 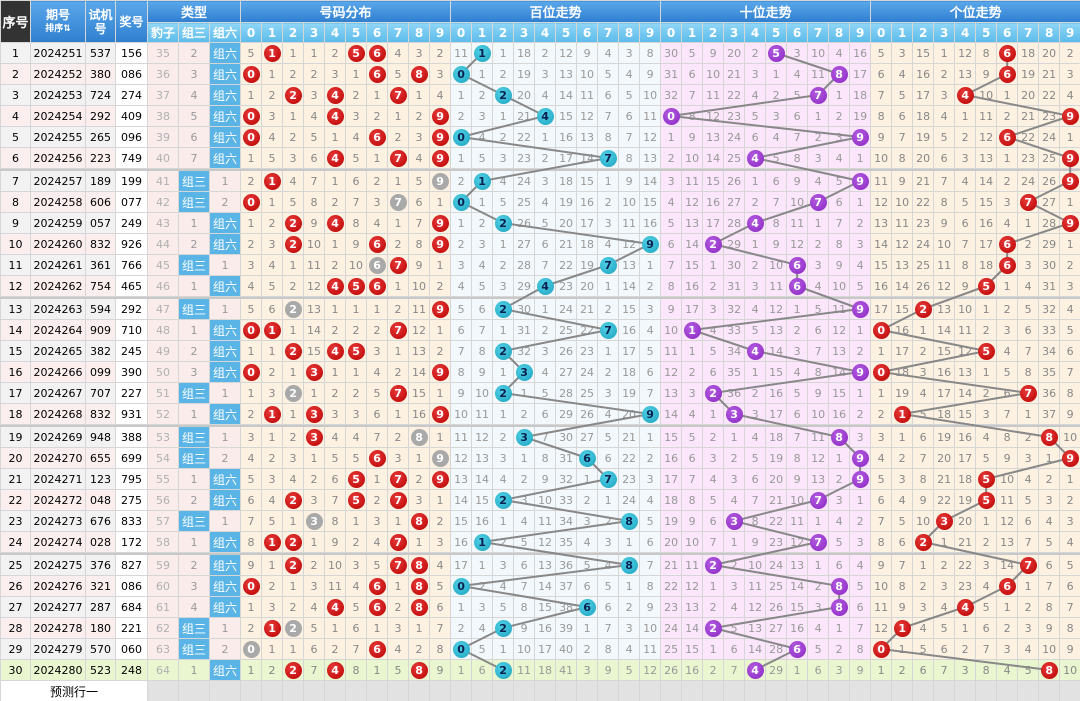 I want to click on hundreds-cell-6: 11, so click(x=587, y=95).